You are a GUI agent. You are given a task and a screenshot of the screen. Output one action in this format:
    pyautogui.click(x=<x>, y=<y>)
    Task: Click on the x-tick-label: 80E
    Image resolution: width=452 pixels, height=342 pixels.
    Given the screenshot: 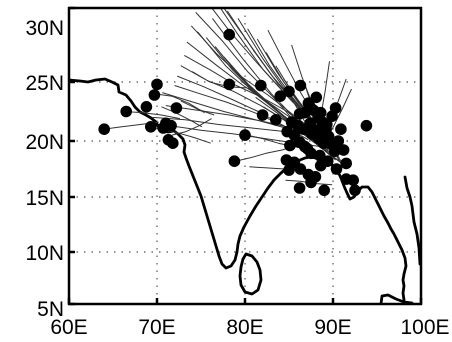 What is the action you would take?
    pyautogui.click(x=244, y=327)
    